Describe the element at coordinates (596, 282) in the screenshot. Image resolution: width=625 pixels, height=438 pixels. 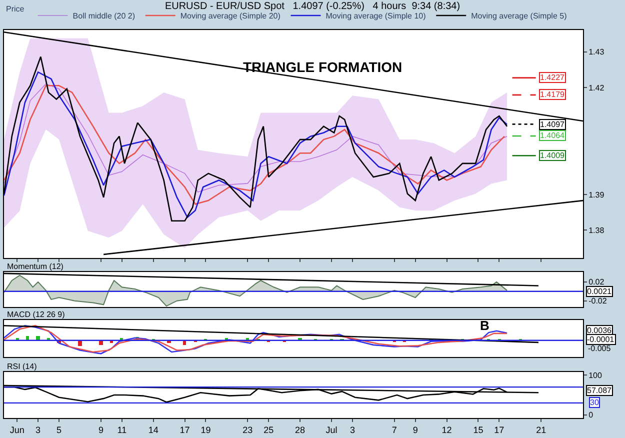
I see `y-tick-label: 0.02` at that location.